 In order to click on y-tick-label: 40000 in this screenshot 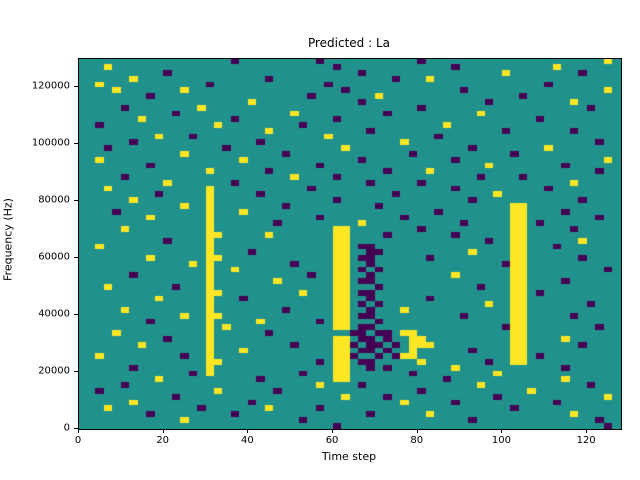, I will do `click(54, 314)`.